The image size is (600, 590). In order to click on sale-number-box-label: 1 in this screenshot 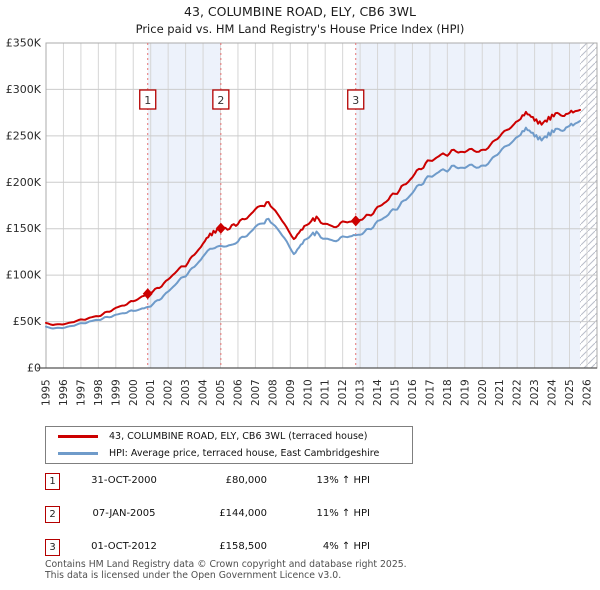, I will do `click(147, 100)`.